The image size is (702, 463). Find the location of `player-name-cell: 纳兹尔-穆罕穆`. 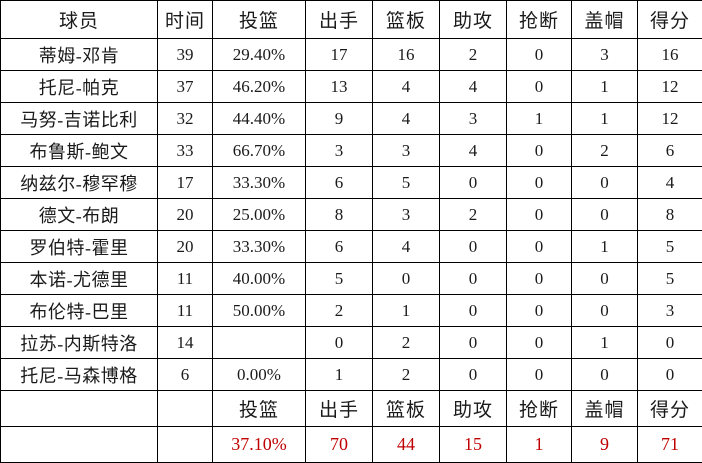

player-name-cell: 纳兹尔-穆罕穆 is located at coordinates (79, 183).